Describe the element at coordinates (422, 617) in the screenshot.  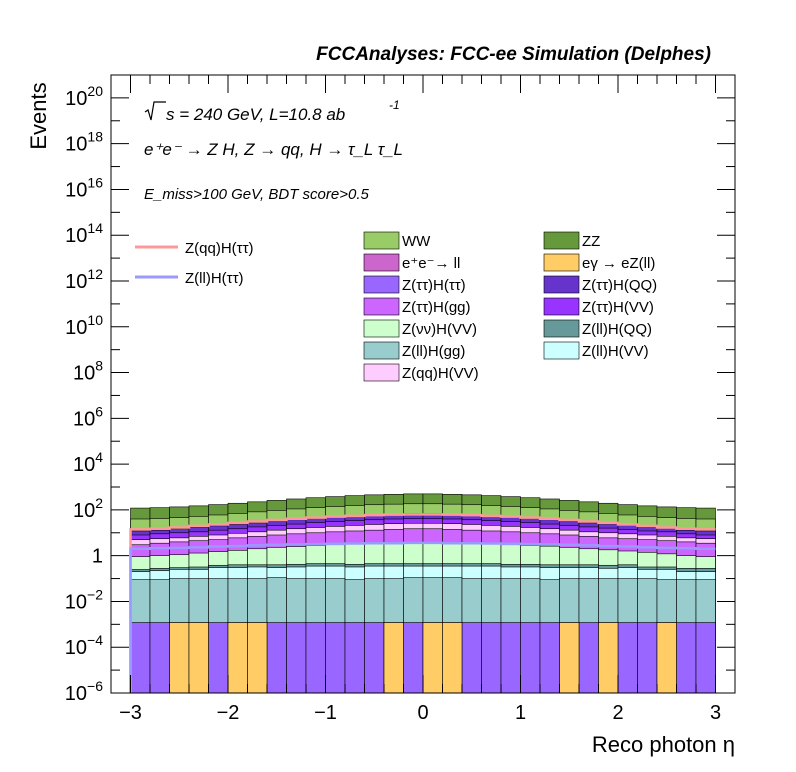
I see `line-sig_ll` at that location.